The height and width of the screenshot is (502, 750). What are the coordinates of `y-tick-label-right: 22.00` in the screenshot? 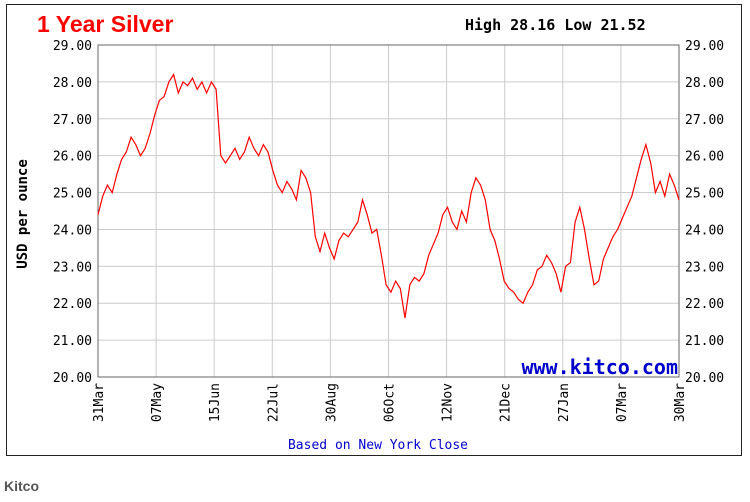 It's located at (704, 304).